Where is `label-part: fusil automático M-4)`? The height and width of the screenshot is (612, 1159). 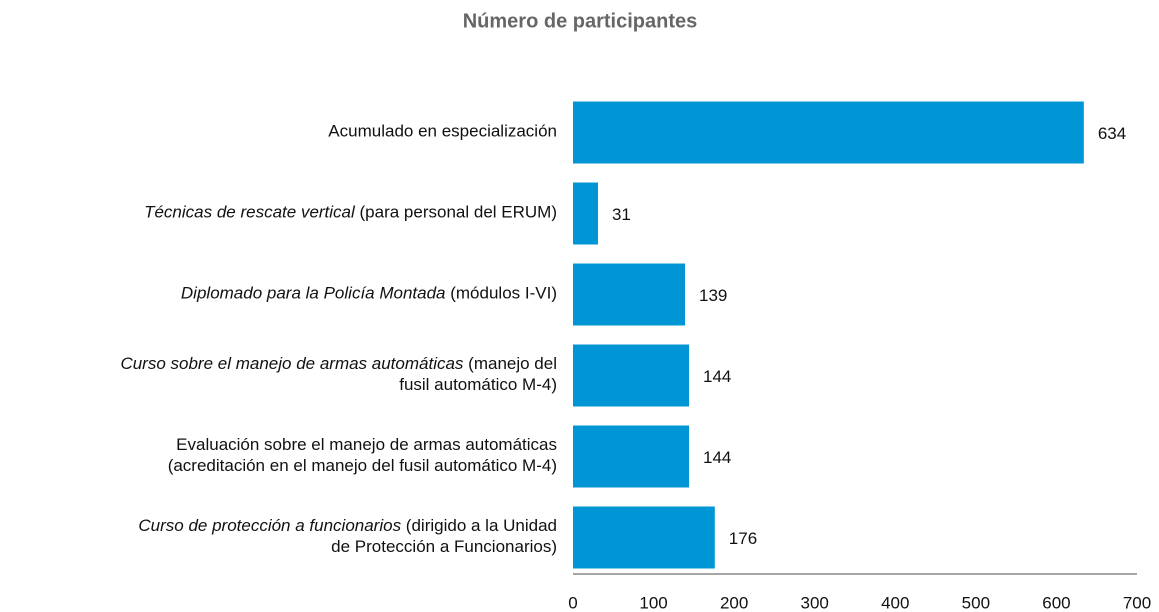 label-part: fusil automático M-4) is located at coordinates (478, 384).